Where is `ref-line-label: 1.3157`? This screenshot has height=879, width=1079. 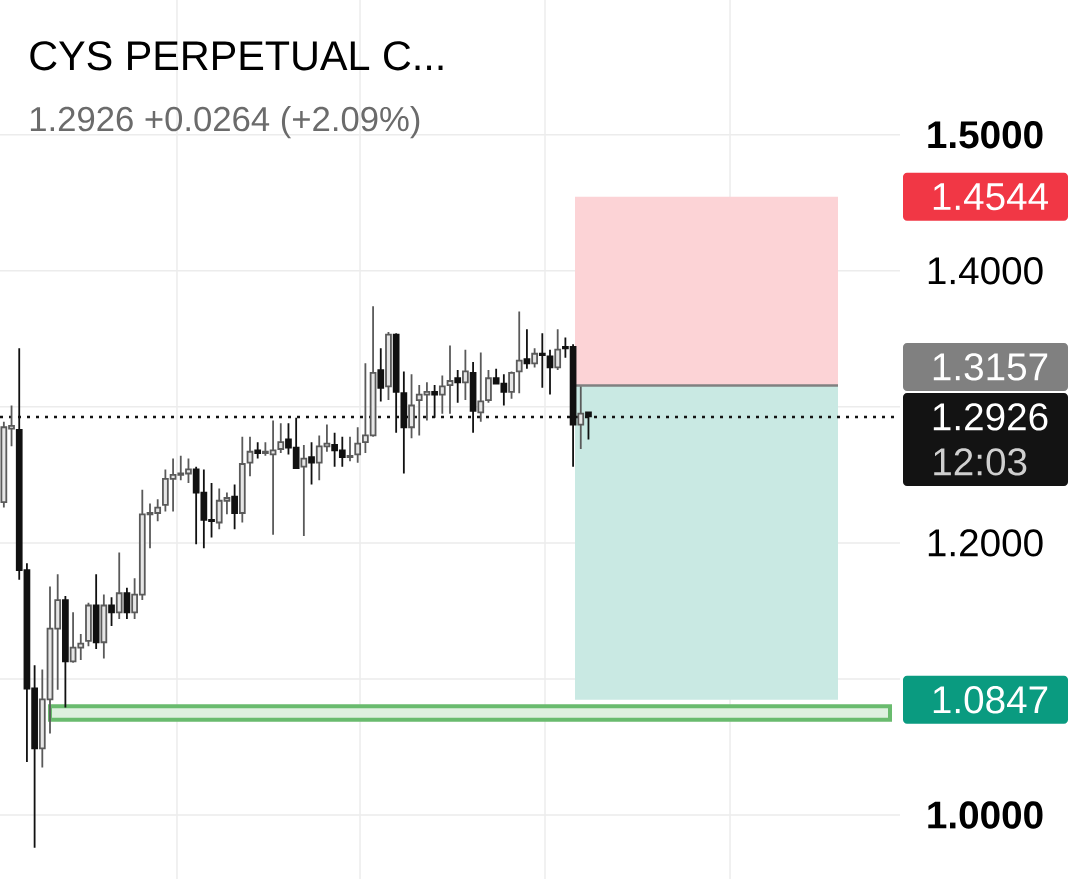 ref-line-label: 1.3157 is located at coordinates (990, 367).